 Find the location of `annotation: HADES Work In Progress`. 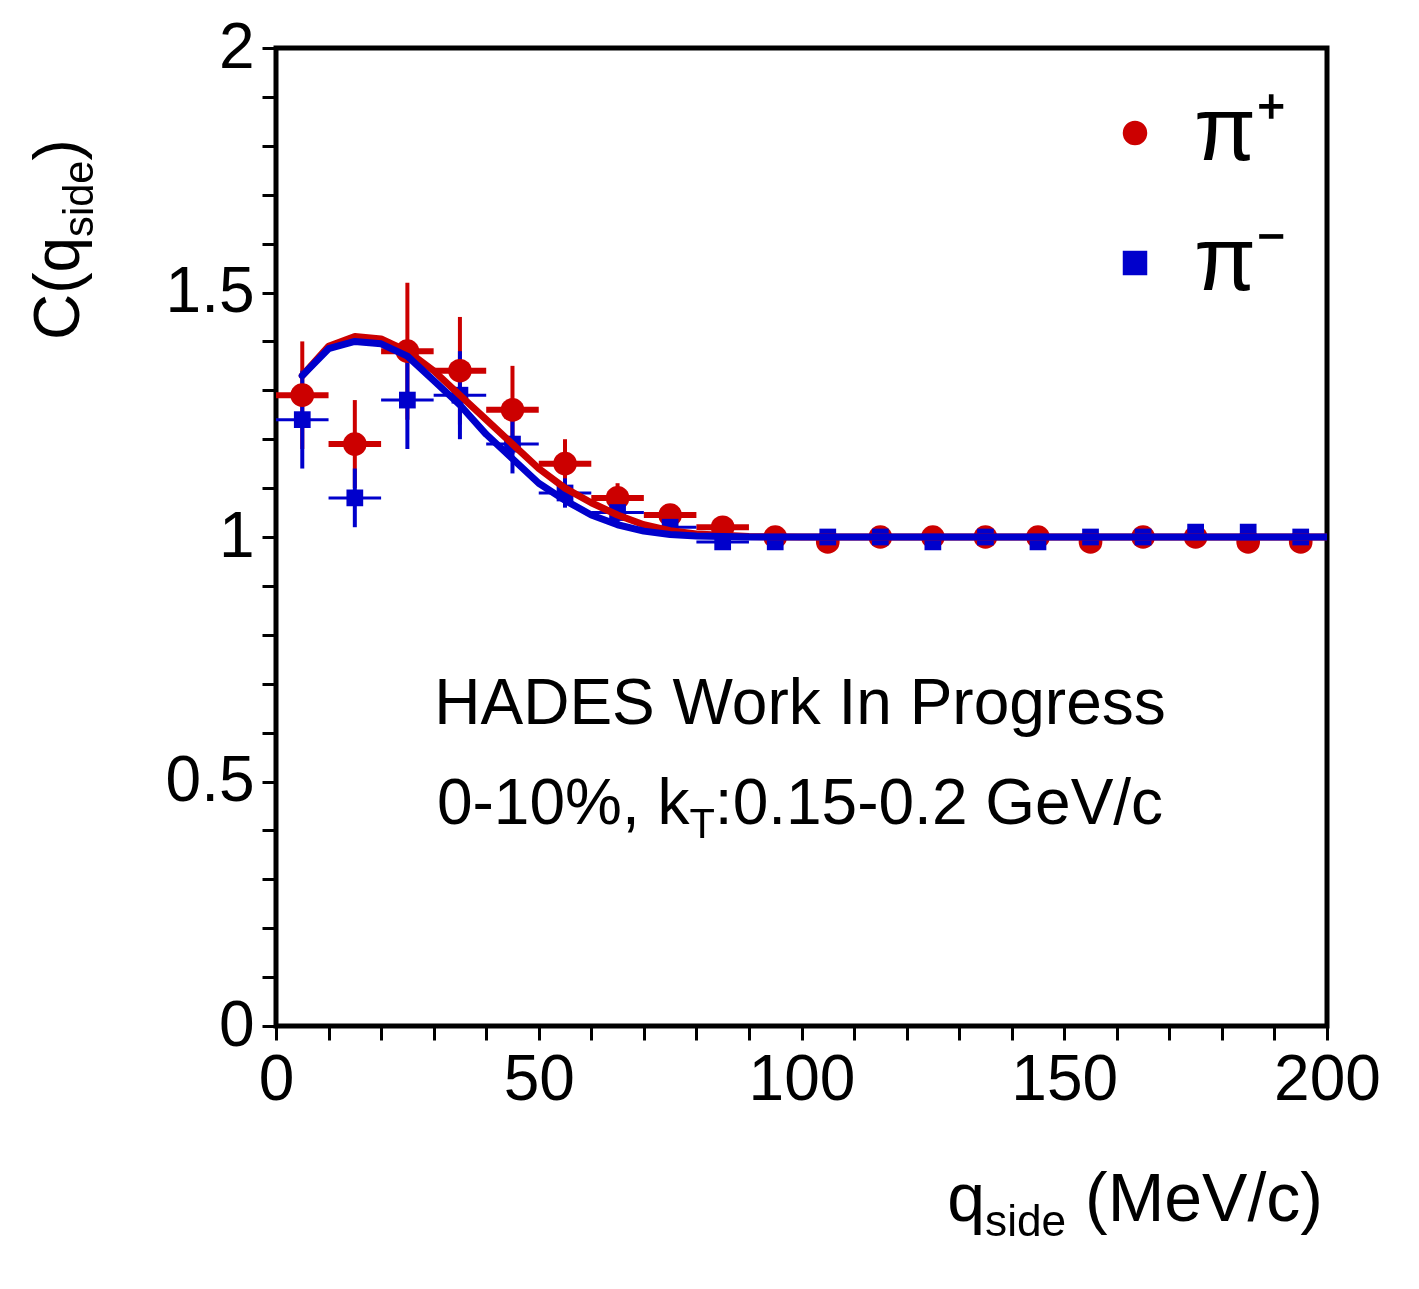

annotation: HADES Work In Progress is located at coordinates (800, 702).